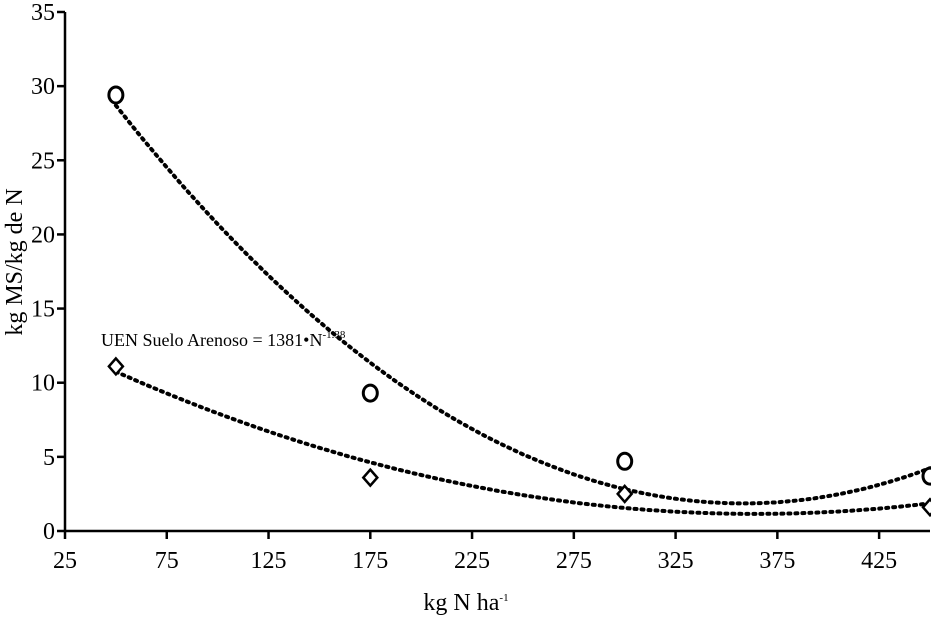 The width and height of the screenshot is (931, 617). What do you see at coordinates (43, 87) in the screenshot?
I see `y-tick-label: 30` at bounding box center [43, 87].